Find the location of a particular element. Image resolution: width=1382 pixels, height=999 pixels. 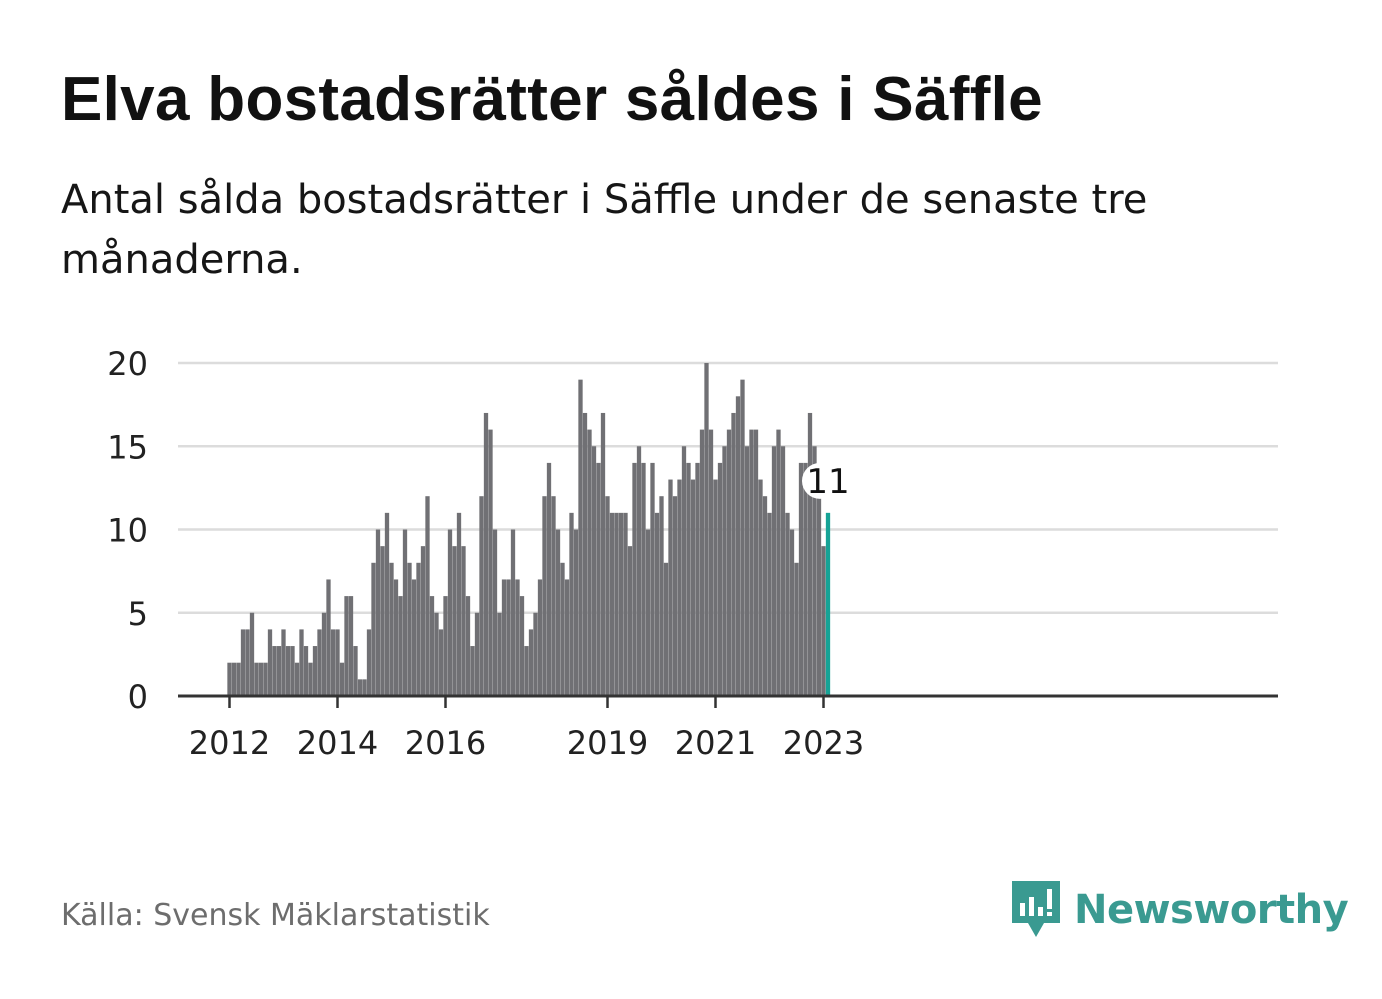

x-tick-label-2012: 2012 is located at coordinates (229, 743).